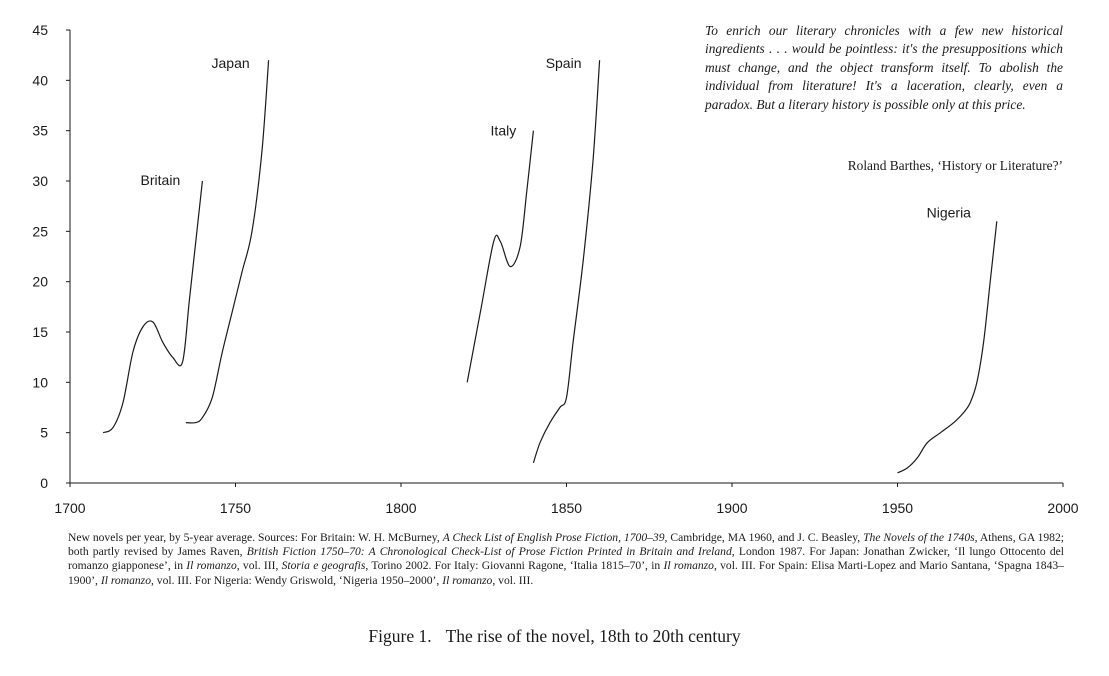  Describe the element at coordinates (40, 231) in the screenshot. I see `y-tick-label: 25` at that location.